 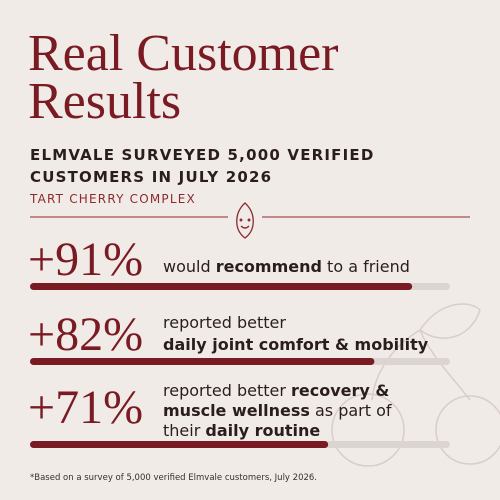 I want to click on stat-text: daily joint comfort & mobility, so click(x=296, y=344).